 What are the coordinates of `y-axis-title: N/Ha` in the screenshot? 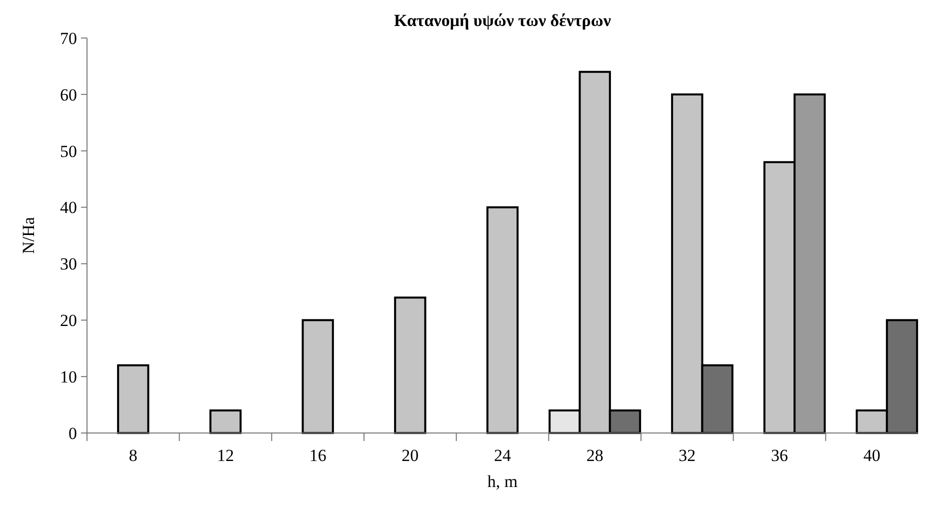 It's located at (28, 235).